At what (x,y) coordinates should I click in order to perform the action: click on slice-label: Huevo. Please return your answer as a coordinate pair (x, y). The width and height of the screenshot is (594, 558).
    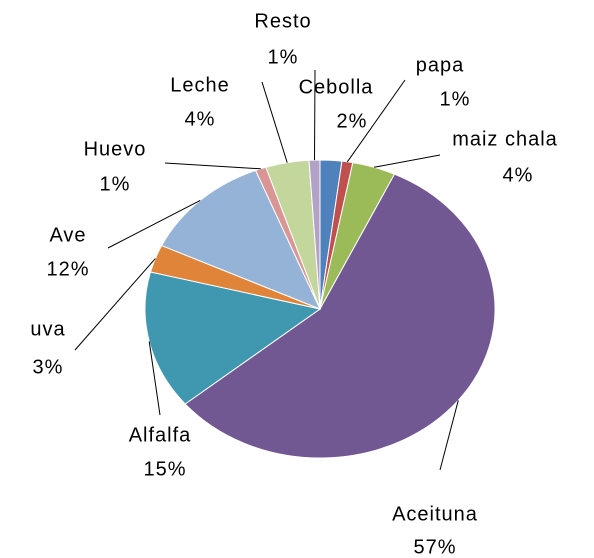
    Looking at the image, I should click on (115, 149).